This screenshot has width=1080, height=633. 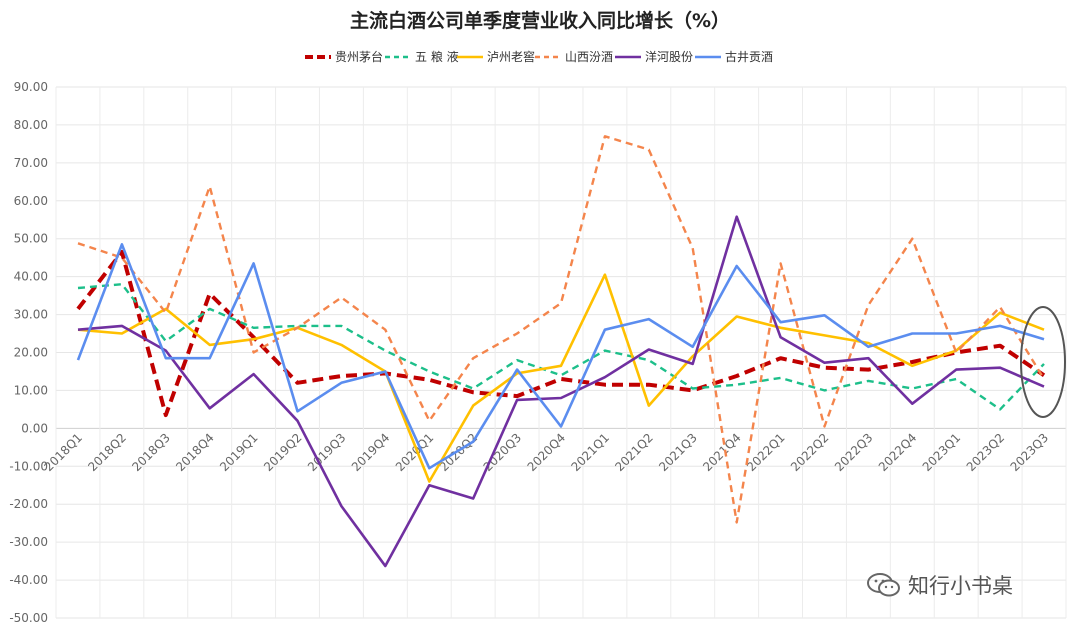 I want to click on highlight-ellipse, so click(x=1043, y=362).